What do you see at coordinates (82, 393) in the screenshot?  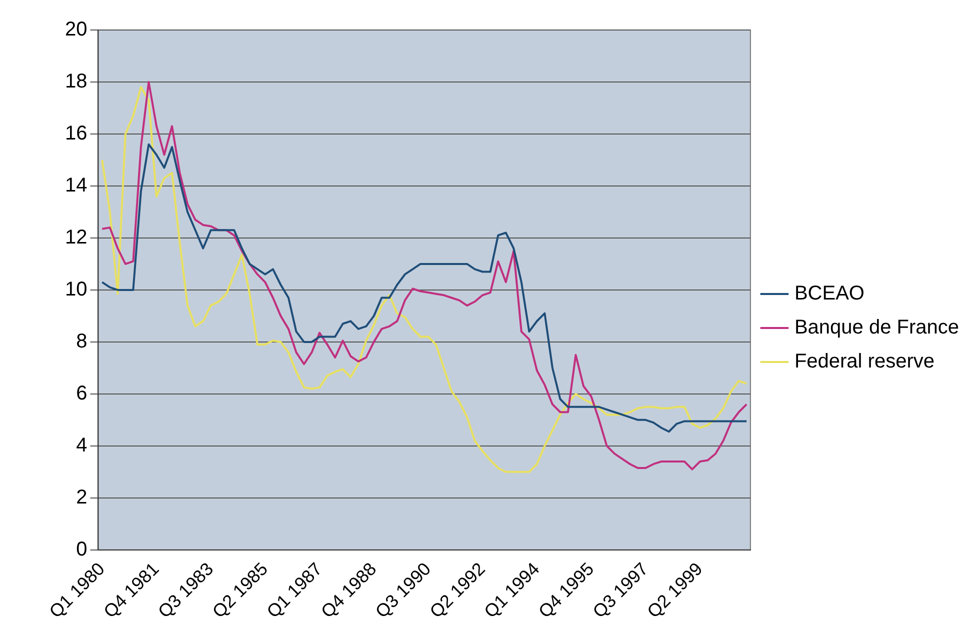 I see `y-tick-label: 6` at bounding box center [82, 393].